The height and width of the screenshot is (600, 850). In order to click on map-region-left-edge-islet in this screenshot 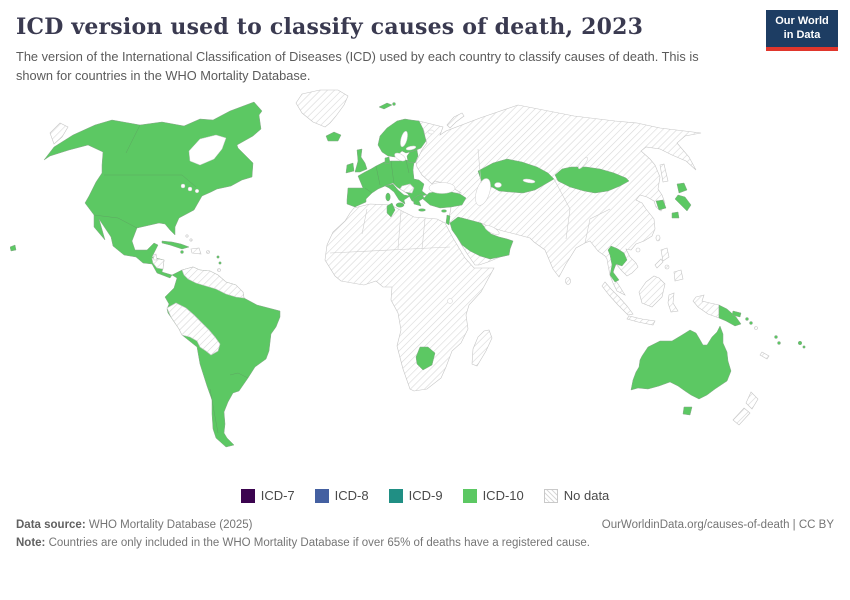, I will do `click(13, 248)`.